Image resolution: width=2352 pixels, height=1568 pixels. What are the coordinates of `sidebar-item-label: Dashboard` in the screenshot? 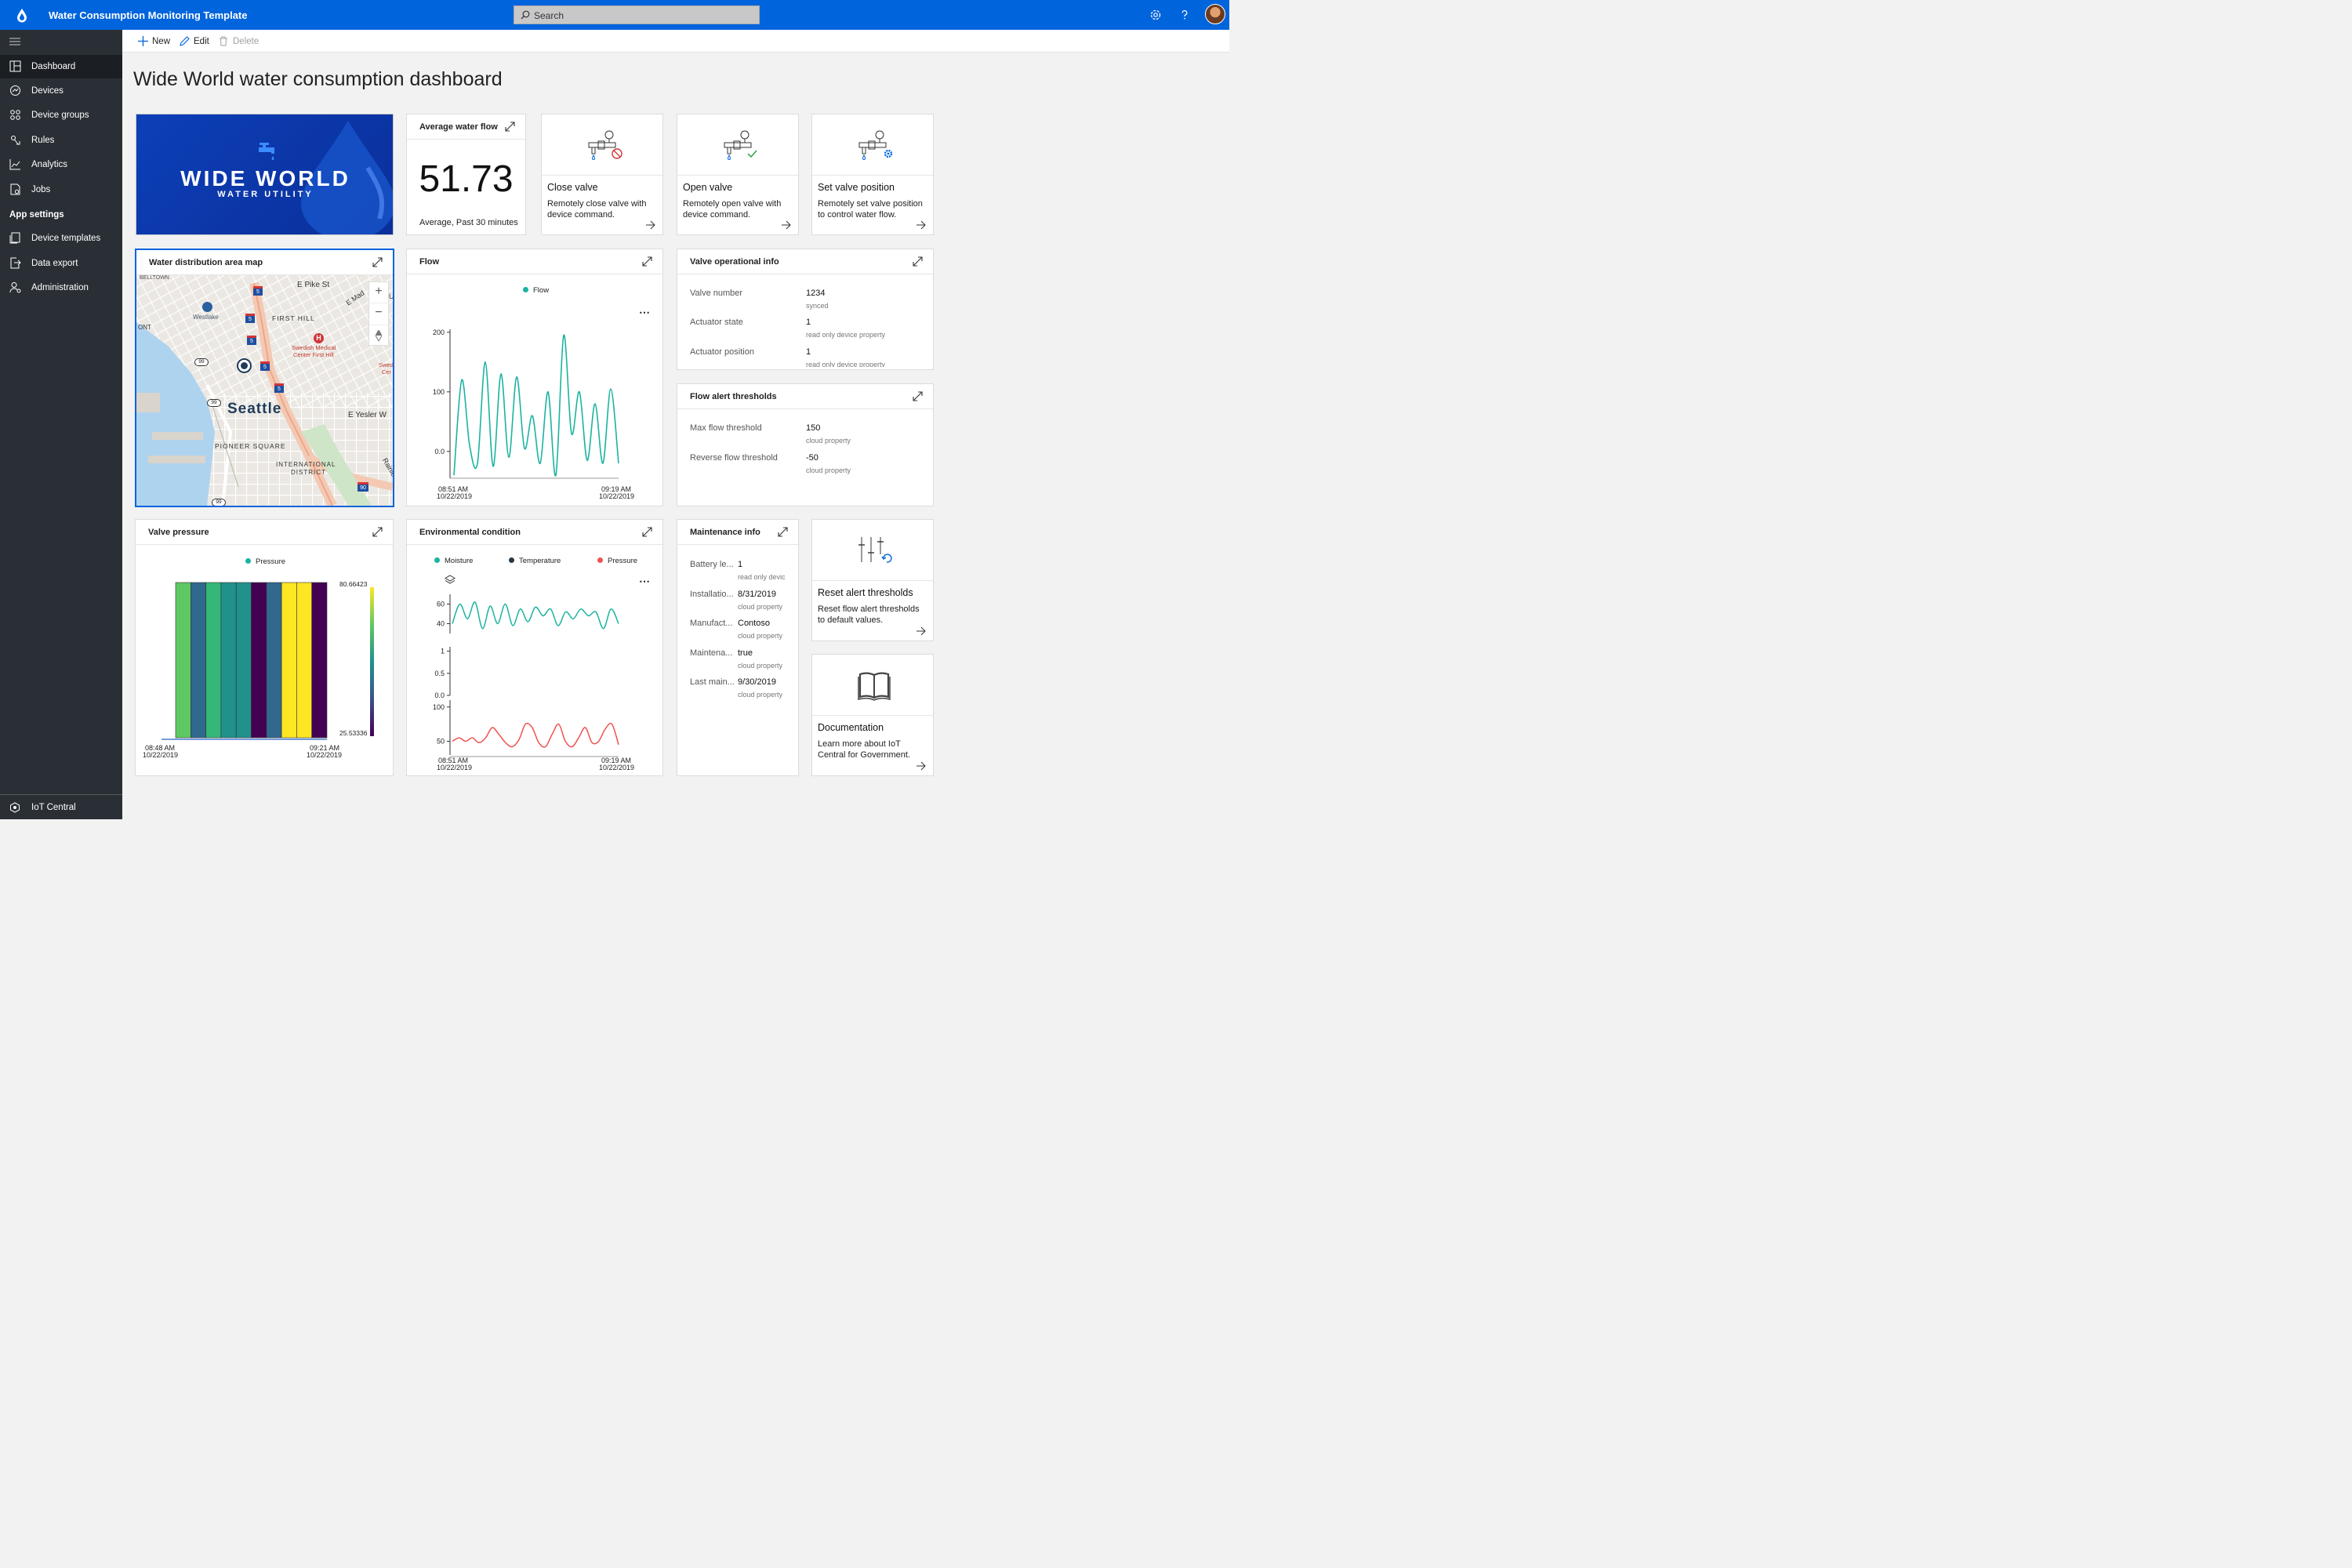 It's located at (54, 66).